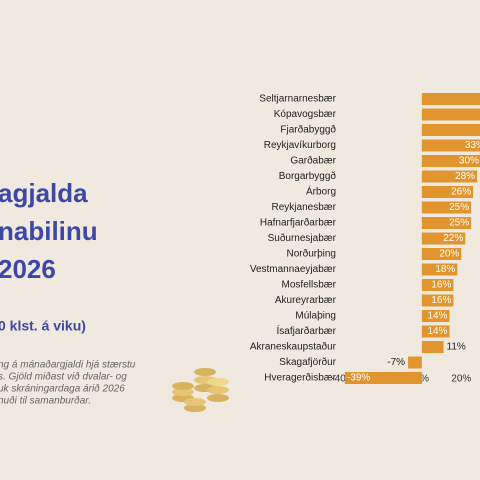  What do you see at coordinates (461, 192) in the screenshot?
I see `value-label: 26%` at bounding box center [461, 192].